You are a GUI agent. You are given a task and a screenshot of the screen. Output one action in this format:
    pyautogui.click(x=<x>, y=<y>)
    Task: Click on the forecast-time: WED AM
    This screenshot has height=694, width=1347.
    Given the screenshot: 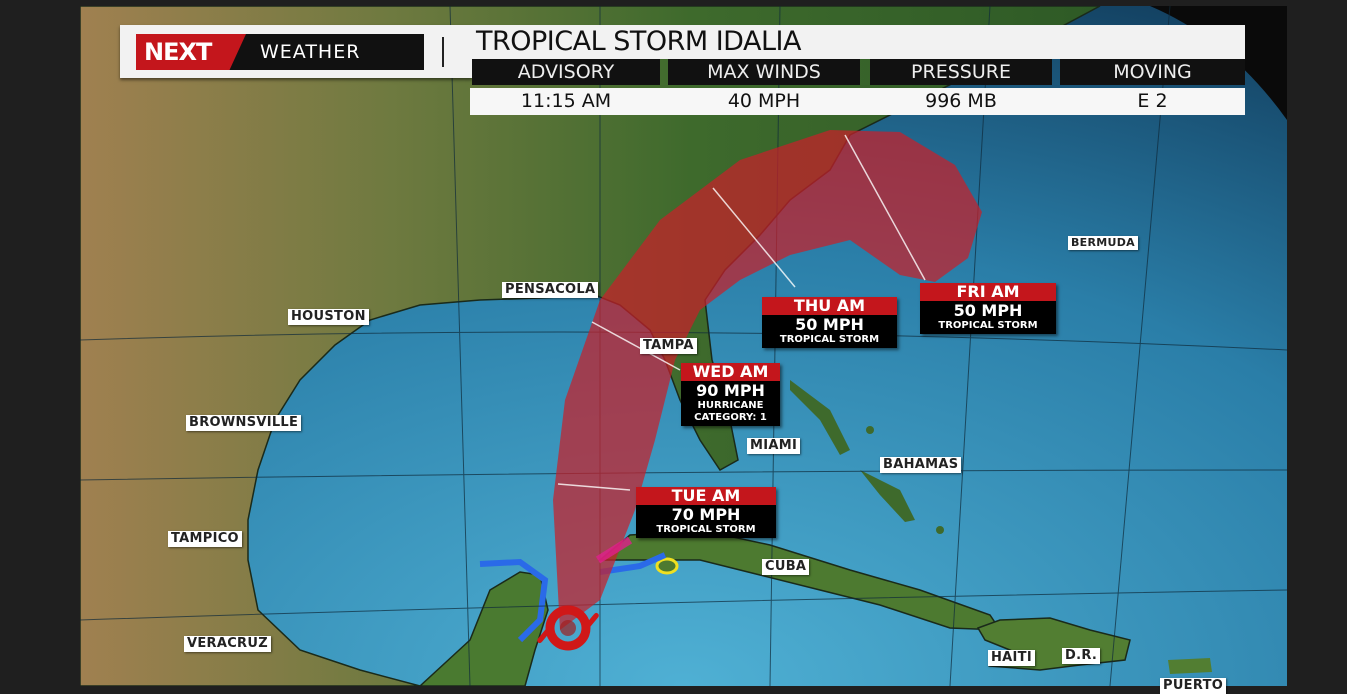 What is the action you would take?
    pyautogui.click(x=730, y=372)
    